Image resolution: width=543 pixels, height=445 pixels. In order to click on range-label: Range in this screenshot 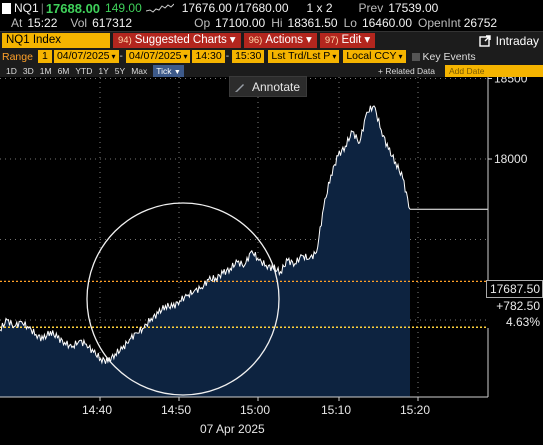, I will do `click(17, 56)`.